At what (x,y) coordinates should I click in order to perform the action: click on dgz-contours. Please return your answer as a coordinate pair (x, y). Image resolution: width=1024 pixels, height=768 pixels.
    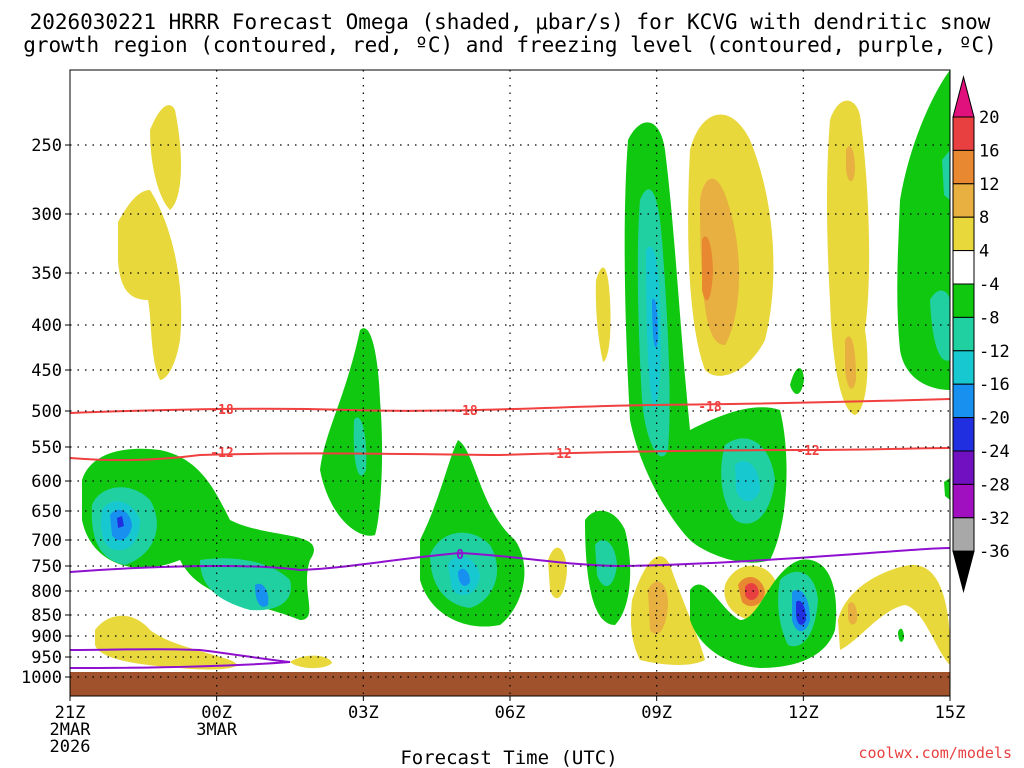
    Looking at the image, I should click on (510, 430).